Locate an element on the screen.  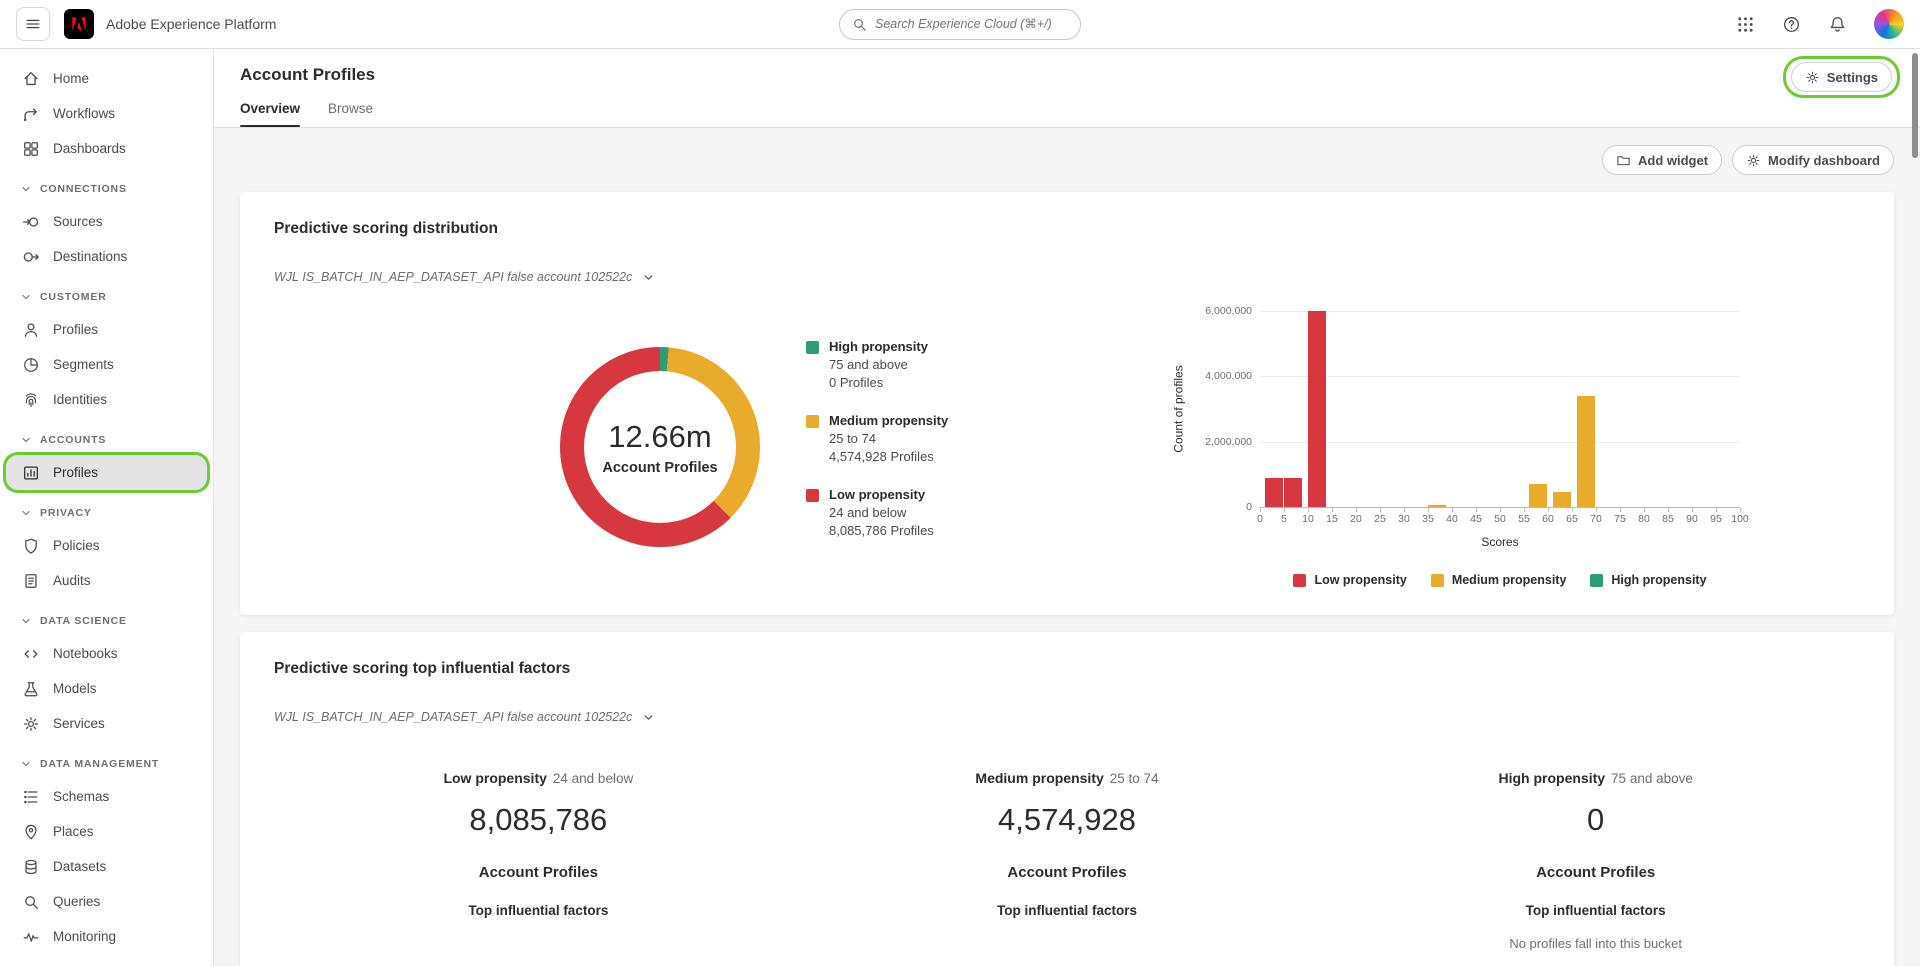
sidebar-item-queries: Queries is located at coordinates (106, 901).